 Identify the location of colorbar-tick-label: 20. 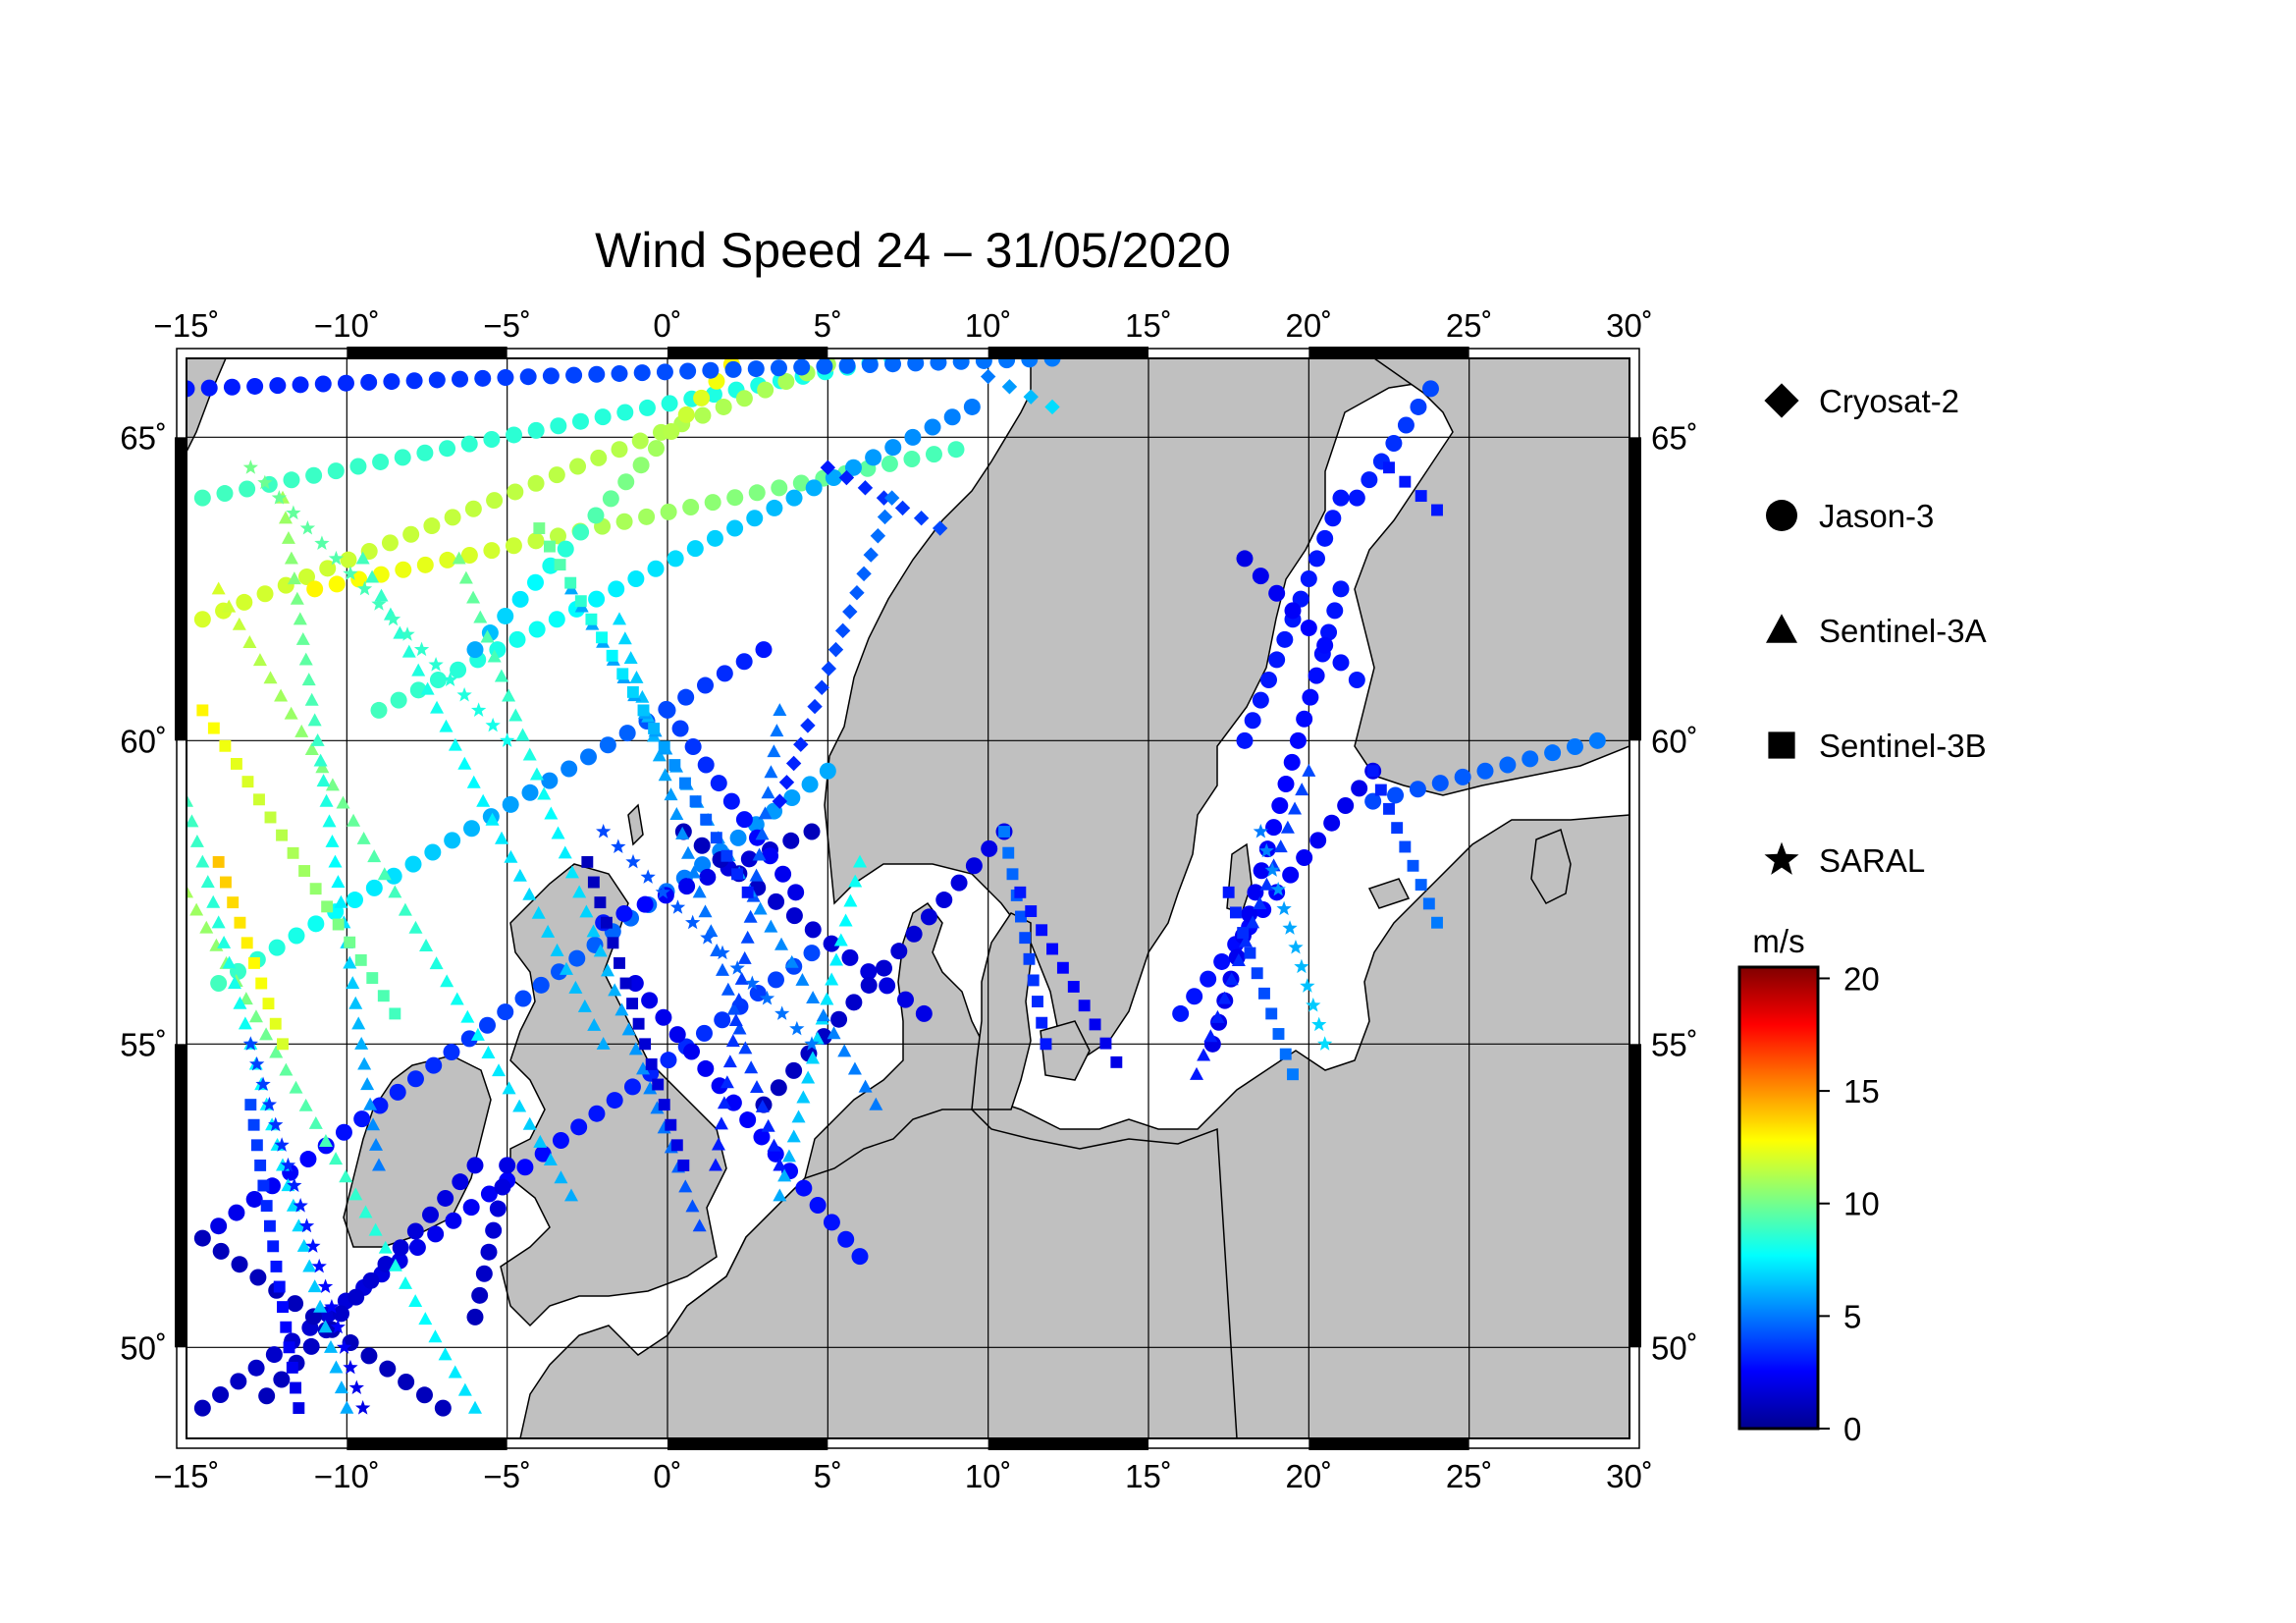
(1862, 978).